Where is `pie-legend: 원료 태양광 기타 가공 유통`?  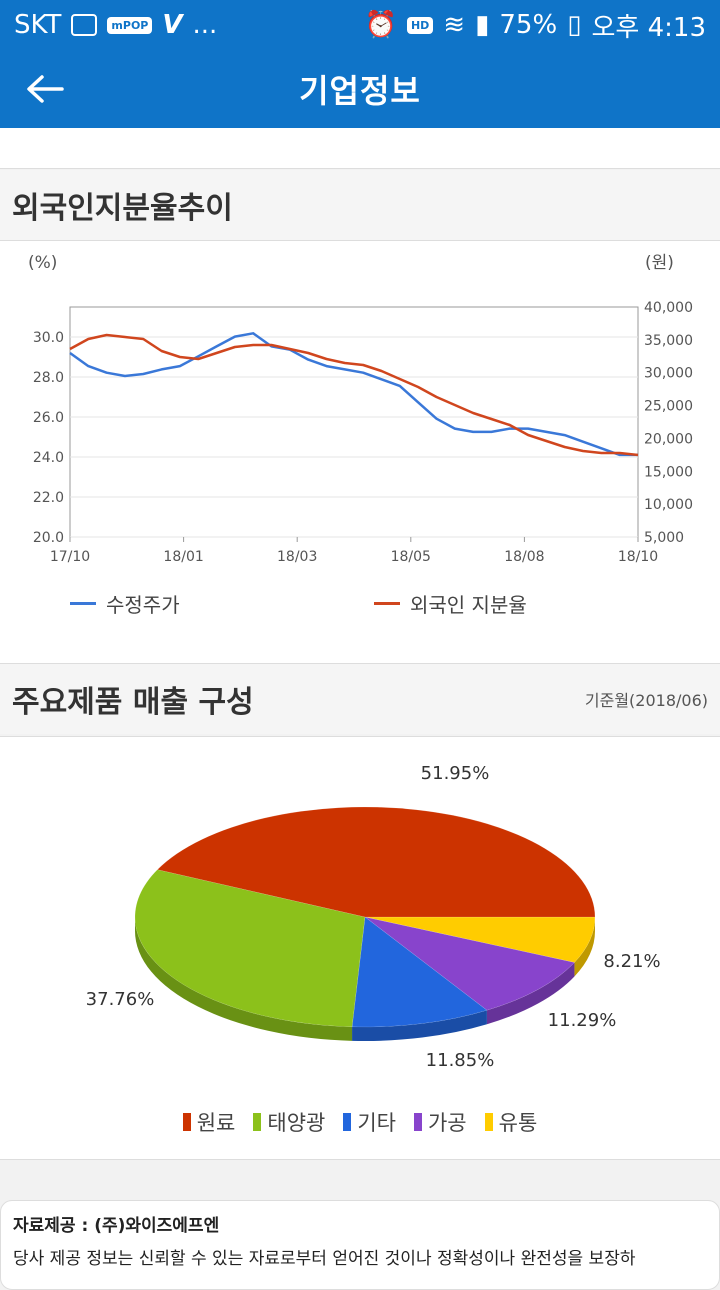 pie-legend: 원료 태양광 기타 가공 유통 is located at coordinates (360, 1122).